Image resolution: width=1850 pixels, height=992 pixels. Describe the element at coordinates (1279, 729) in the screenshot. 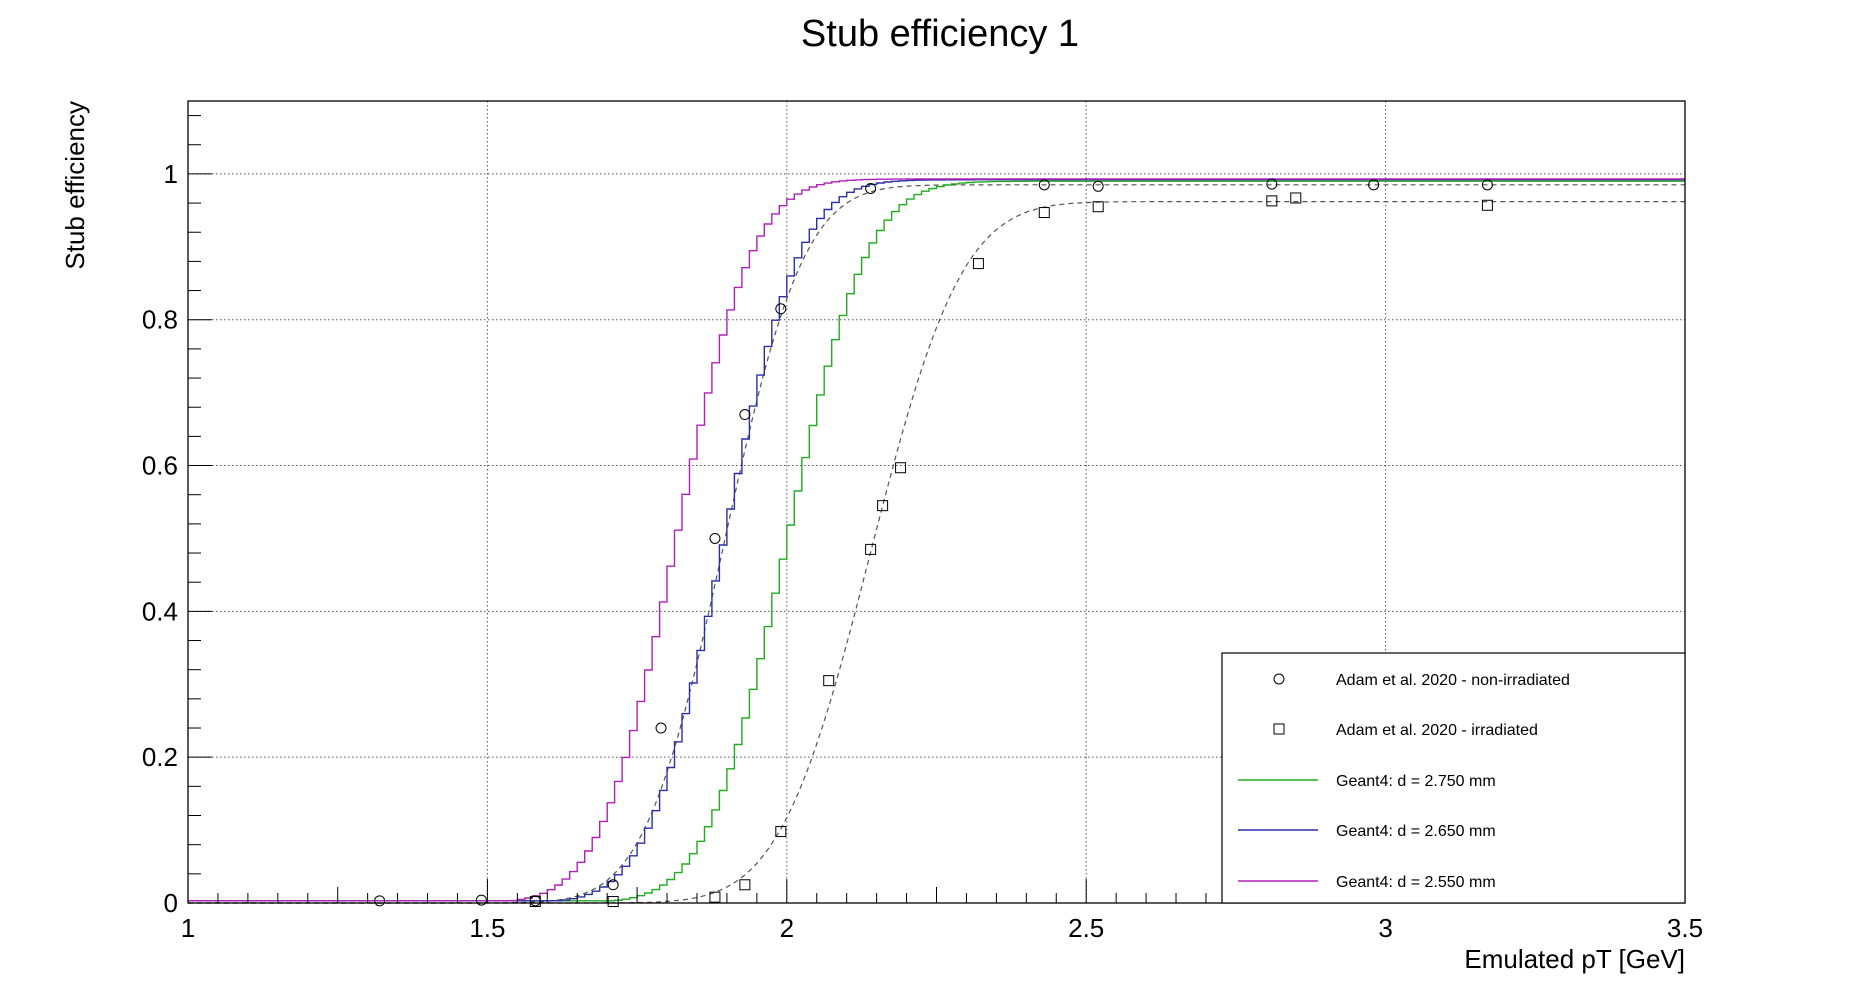

I see `legend-square-marker` at that location.